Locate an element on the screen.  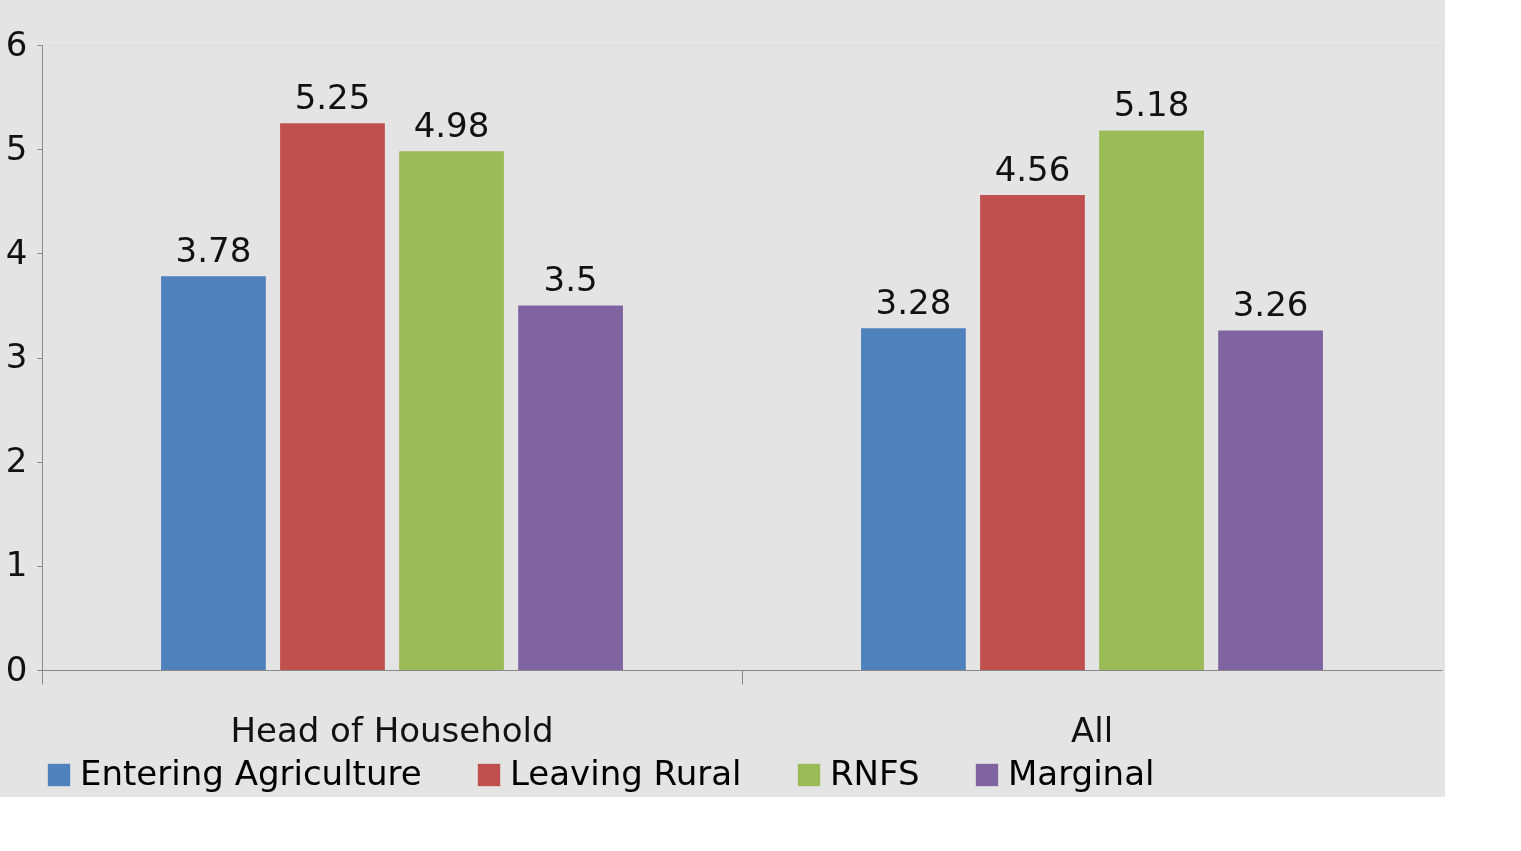
data-label: 3.5 is located at coordinates (570, 279).